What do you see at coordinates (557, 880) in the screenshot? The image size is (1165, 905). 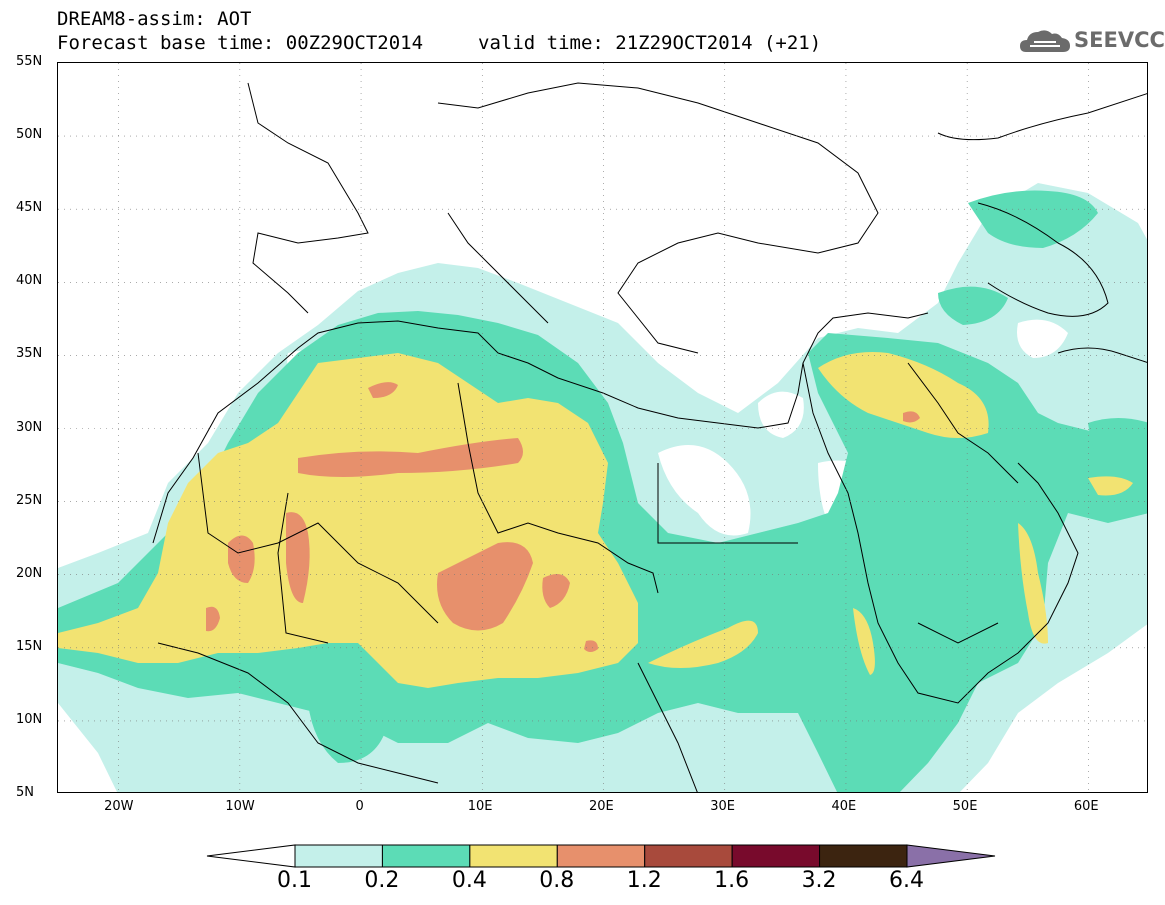 I see `legend-label: 0.8` at bounding box center [557, 880].